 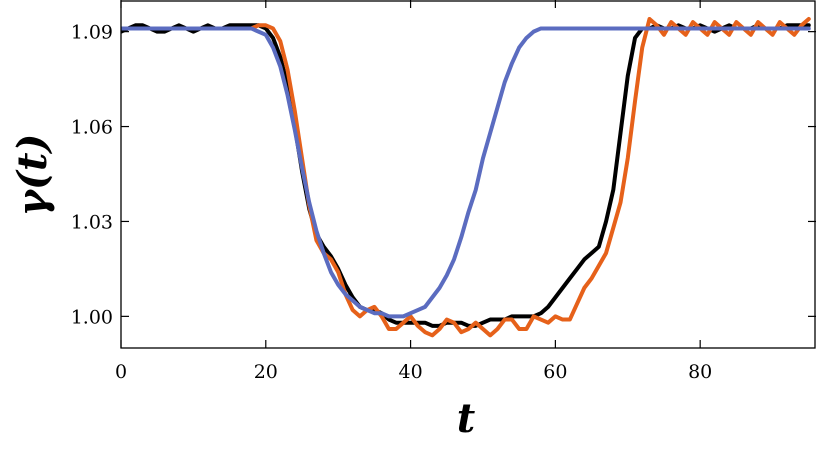 I want to click on x-axis-label: t, so click(x=466, y=418).